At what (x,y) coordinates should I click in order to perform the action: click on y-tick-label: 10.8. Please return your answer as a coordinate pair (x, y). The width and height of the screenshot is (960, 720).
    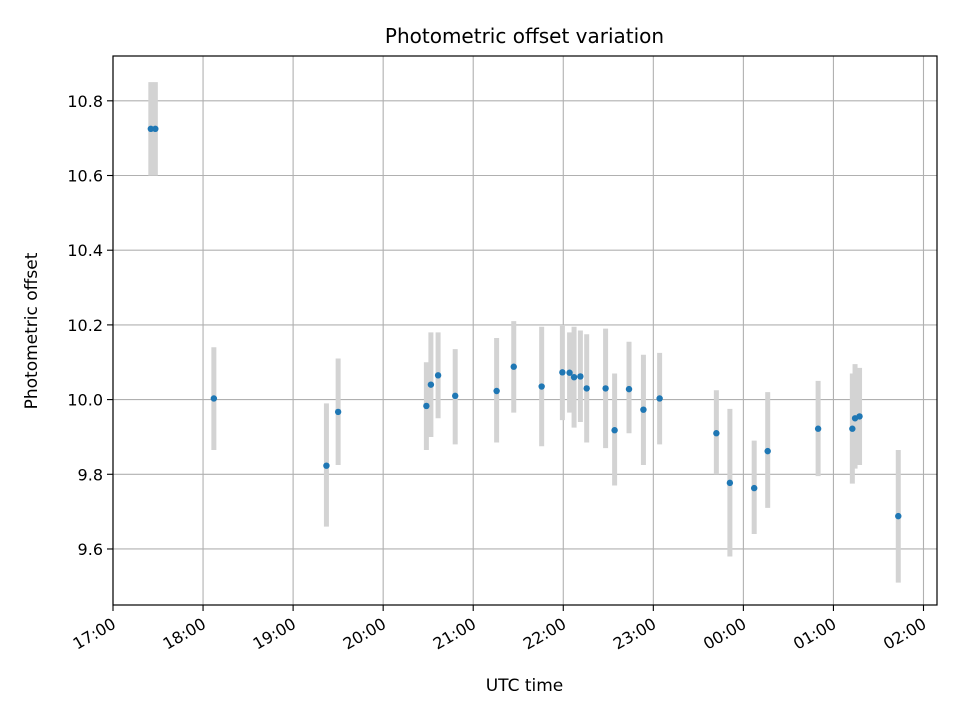
    Looking at the image, I should click on (85, 101).